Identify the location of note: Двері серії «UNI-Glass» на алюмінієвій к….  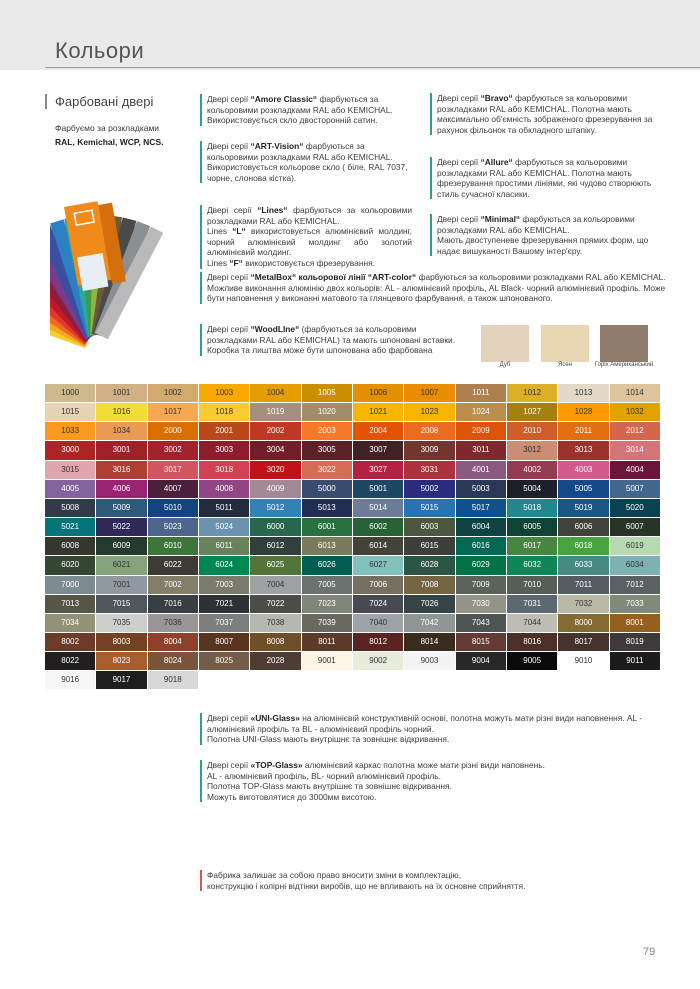
(423, 729).